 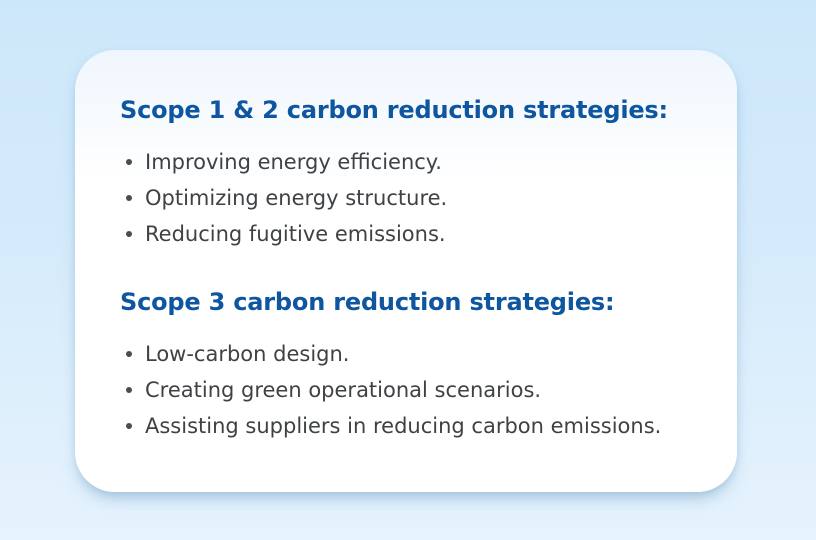 What do you see at coordinates (394, 110) in the screenshot?
I see `section-heading-scope-1-2: Scope 1 & 2 carbon reduction strategies:` at bounding box center [394, 110].